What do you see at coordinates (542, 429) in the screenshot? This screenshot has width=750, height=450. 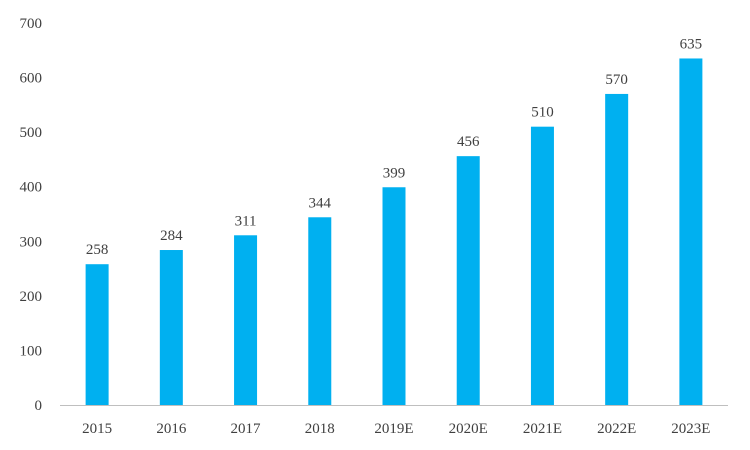 I see `x-tick-label: 2021E` at bounding box center [542, 429].